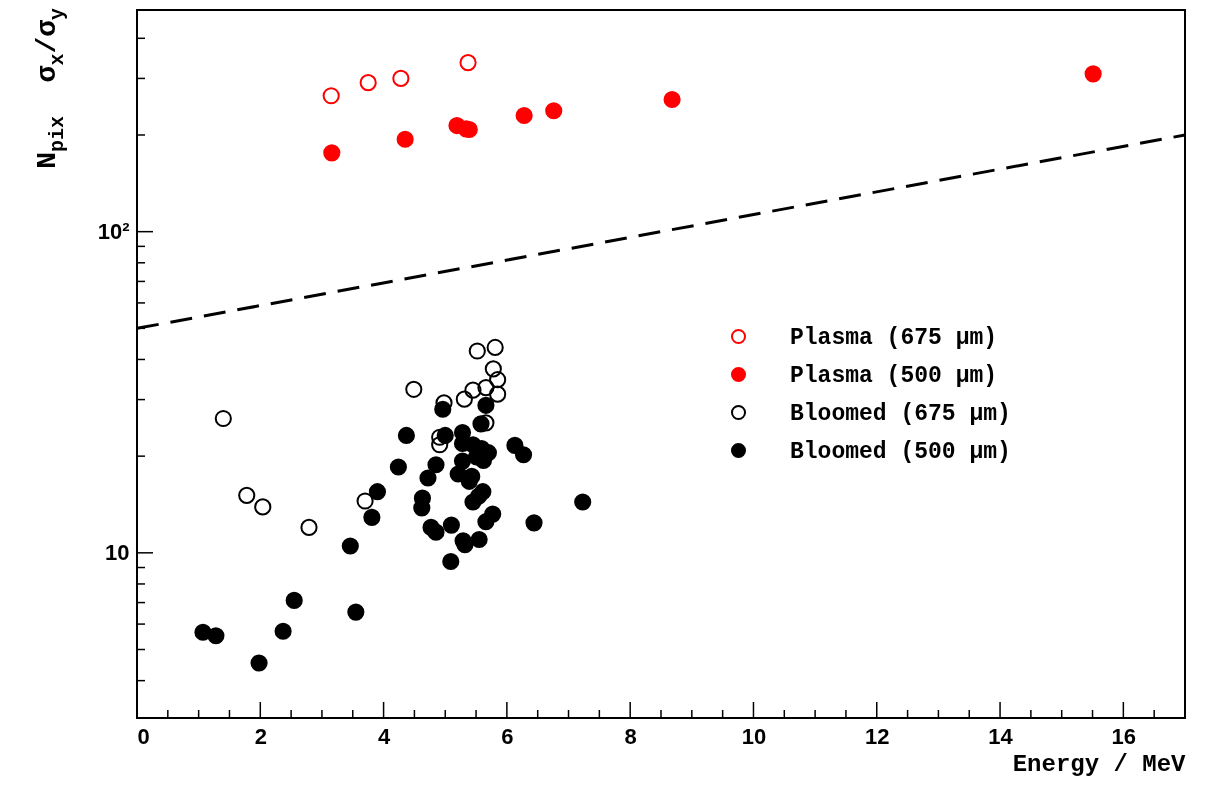 The height and width of the screenshot is (794, 1217). I want to click on legend-label: Plasma (500 μm), so click(894, 375).